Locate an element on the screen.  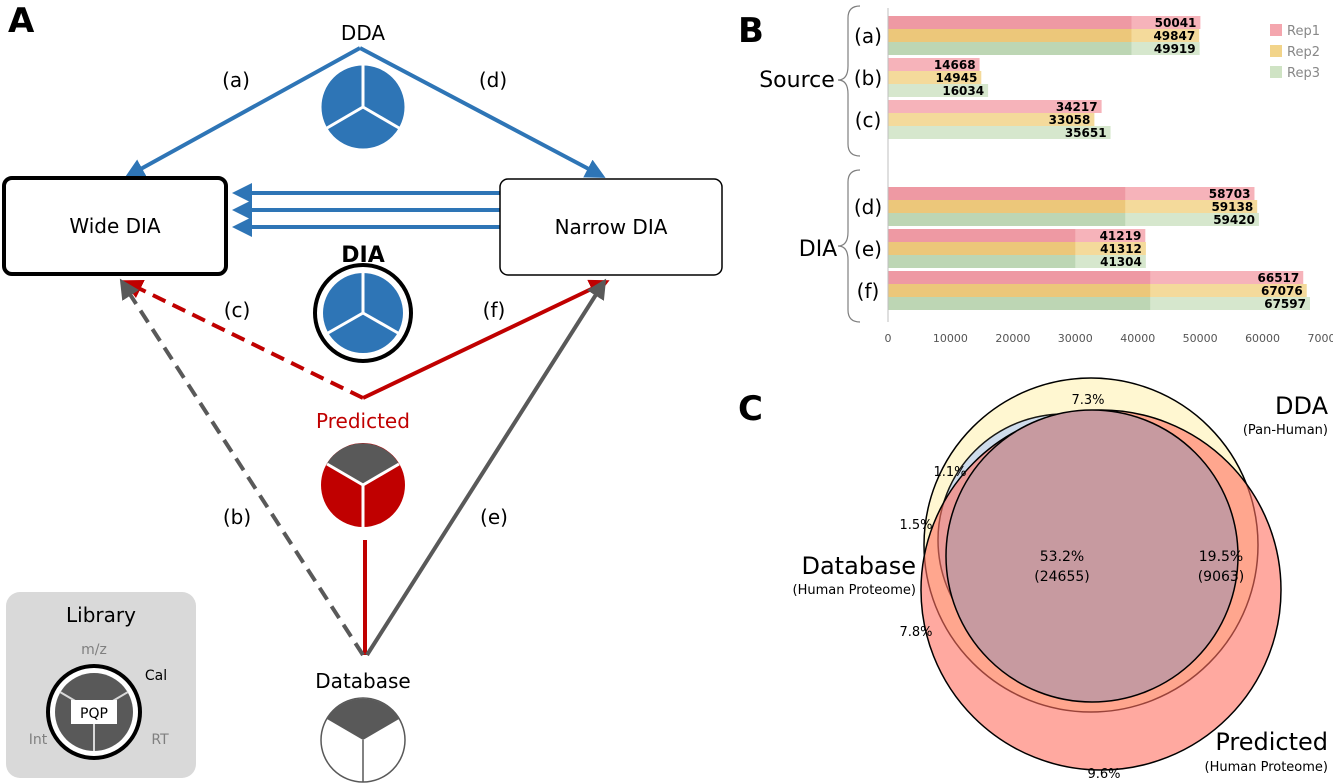
venn-dda-sublabel: (Pan-Human) is located at coordinates (1285, 430).